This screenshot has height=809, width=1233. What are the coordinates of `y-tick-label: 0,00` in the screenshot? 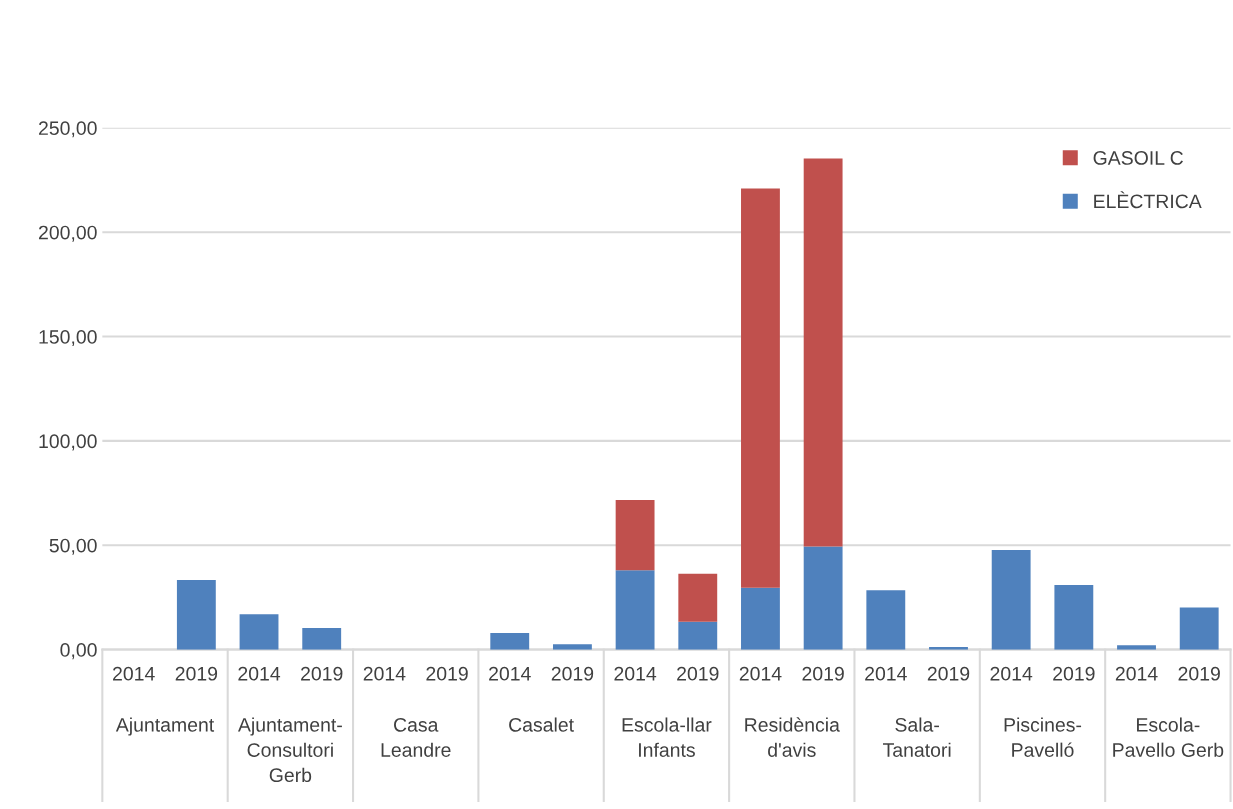 It's located at (78, 651).